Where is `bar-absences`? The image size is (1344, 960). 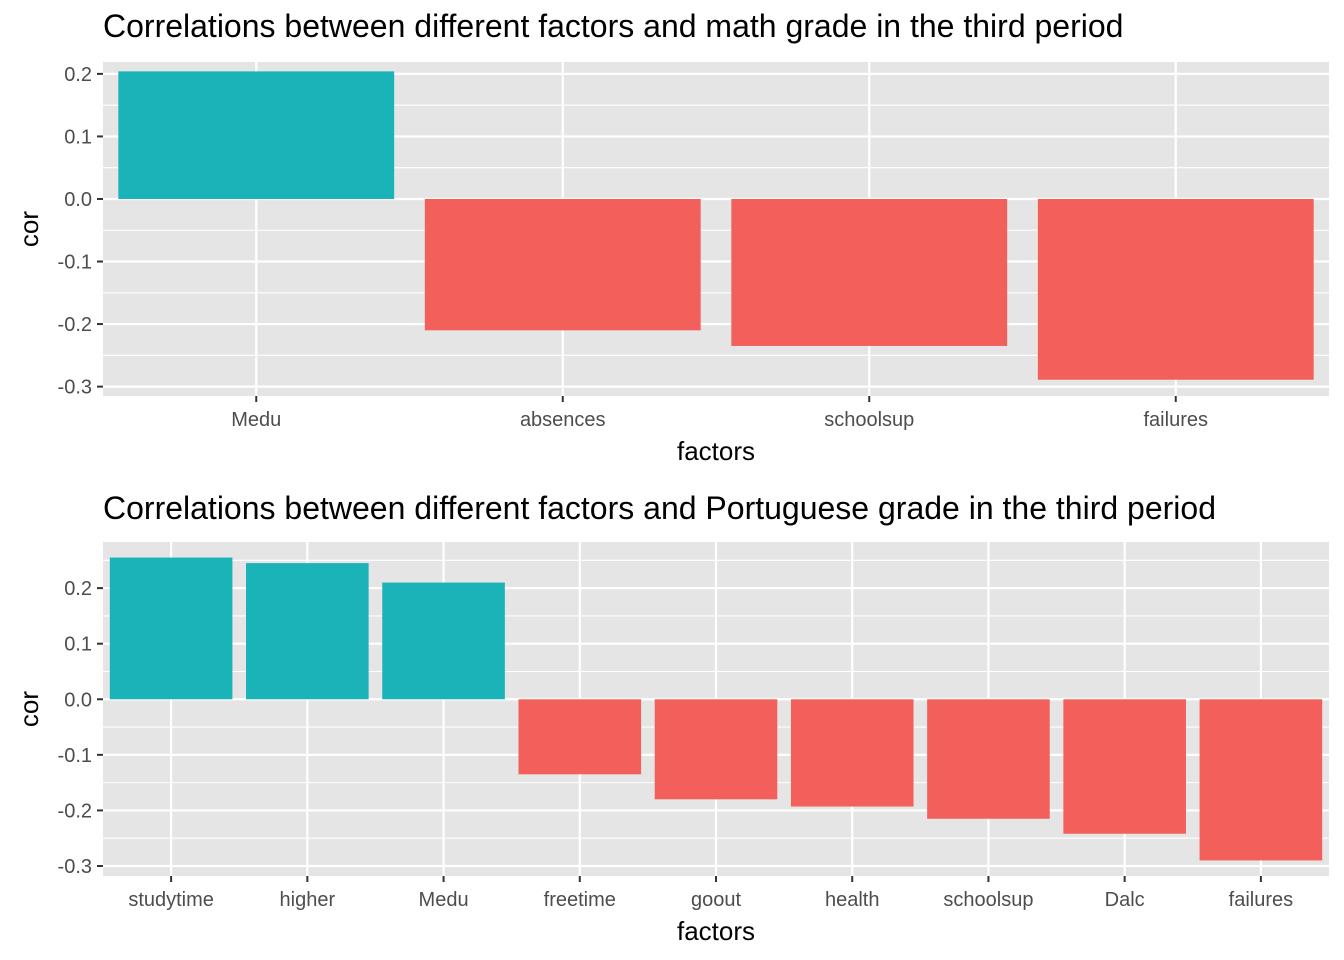
bar-absences is located at coordinates (562, 264).